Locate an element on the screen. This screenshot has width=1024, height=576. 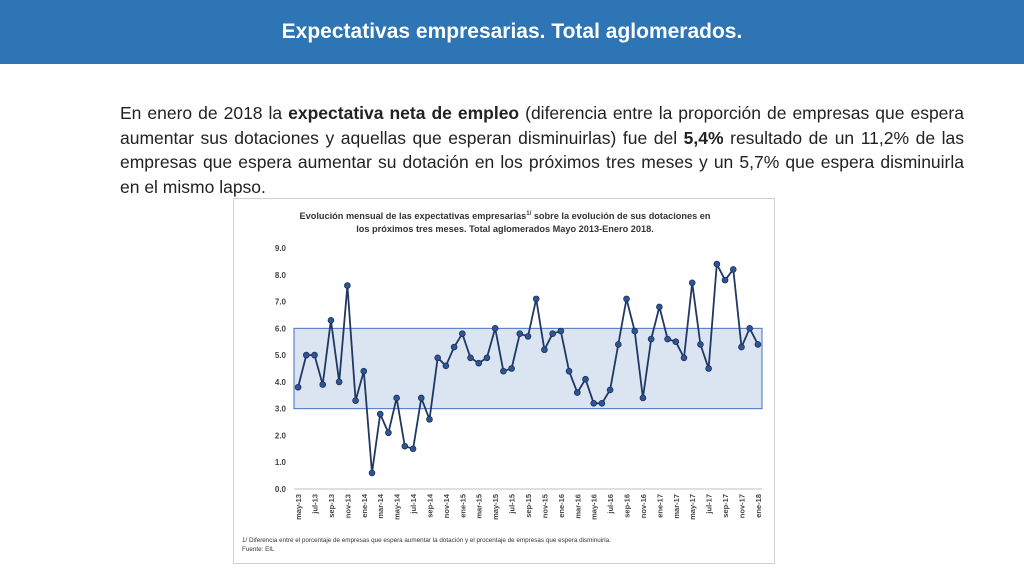
y-tick-label: 2.0 is located at coordinates (281, 435).